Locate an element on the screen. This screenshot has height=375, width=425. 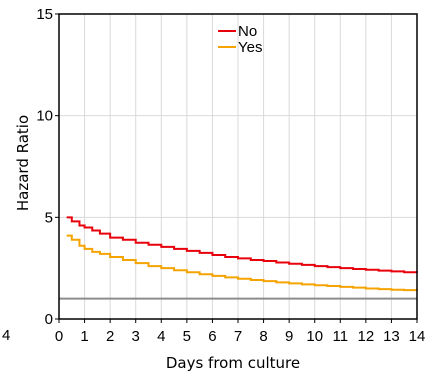
x-tick-label: 2 is located at coordinates (110, 336).